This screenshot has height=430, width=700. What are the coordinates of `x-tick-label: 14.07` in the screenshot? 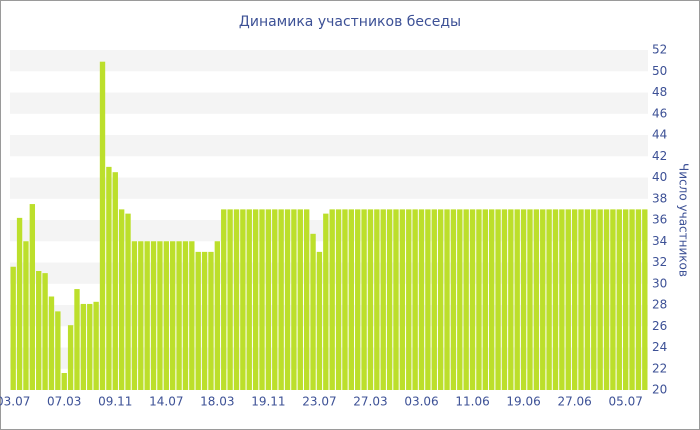 It's located at (166, 402).